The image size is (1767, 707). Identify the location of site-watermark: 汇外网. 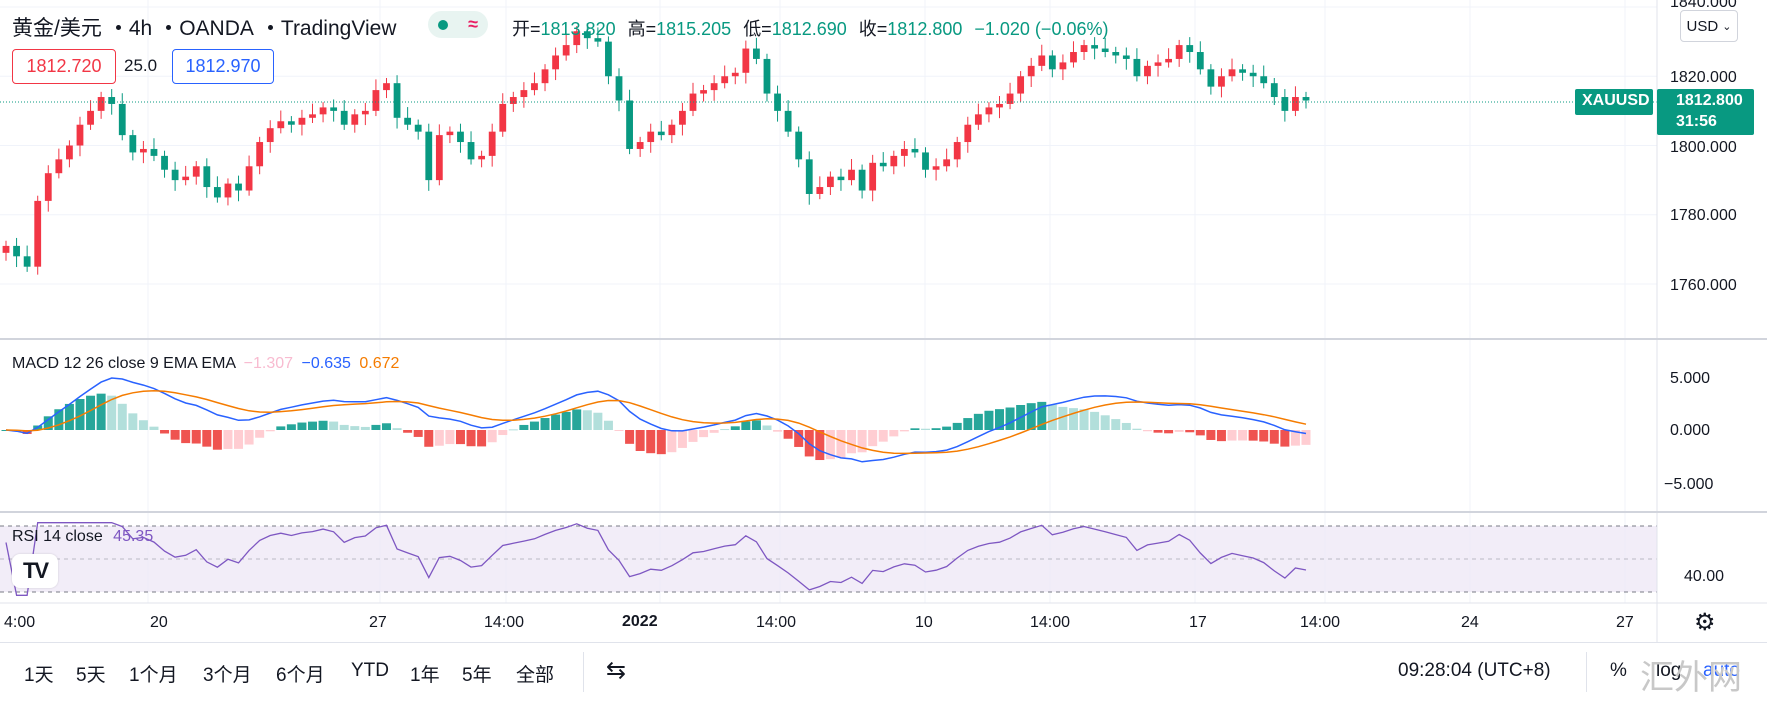
(1691, 678).